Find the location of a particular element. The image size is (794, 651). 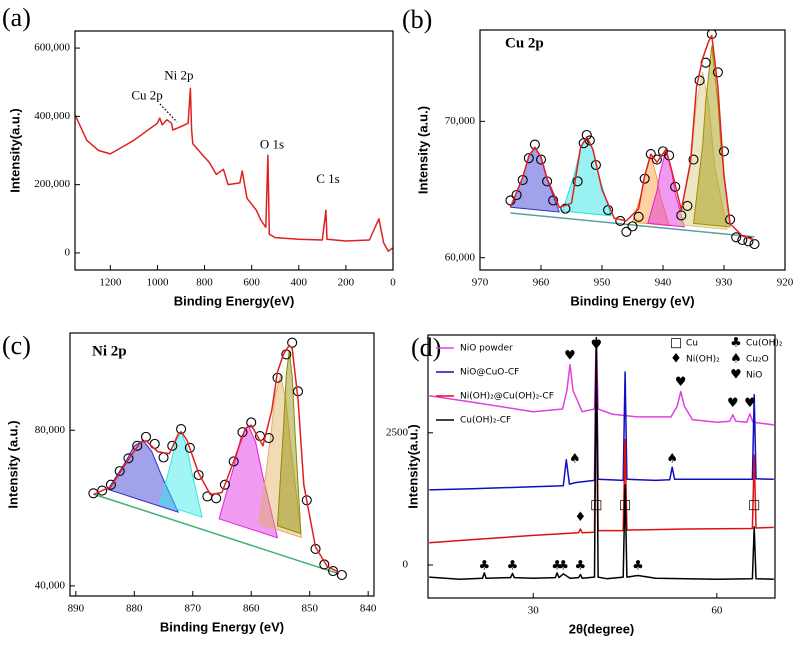

legend-symbol: □ is located at coordinates (676, 343).